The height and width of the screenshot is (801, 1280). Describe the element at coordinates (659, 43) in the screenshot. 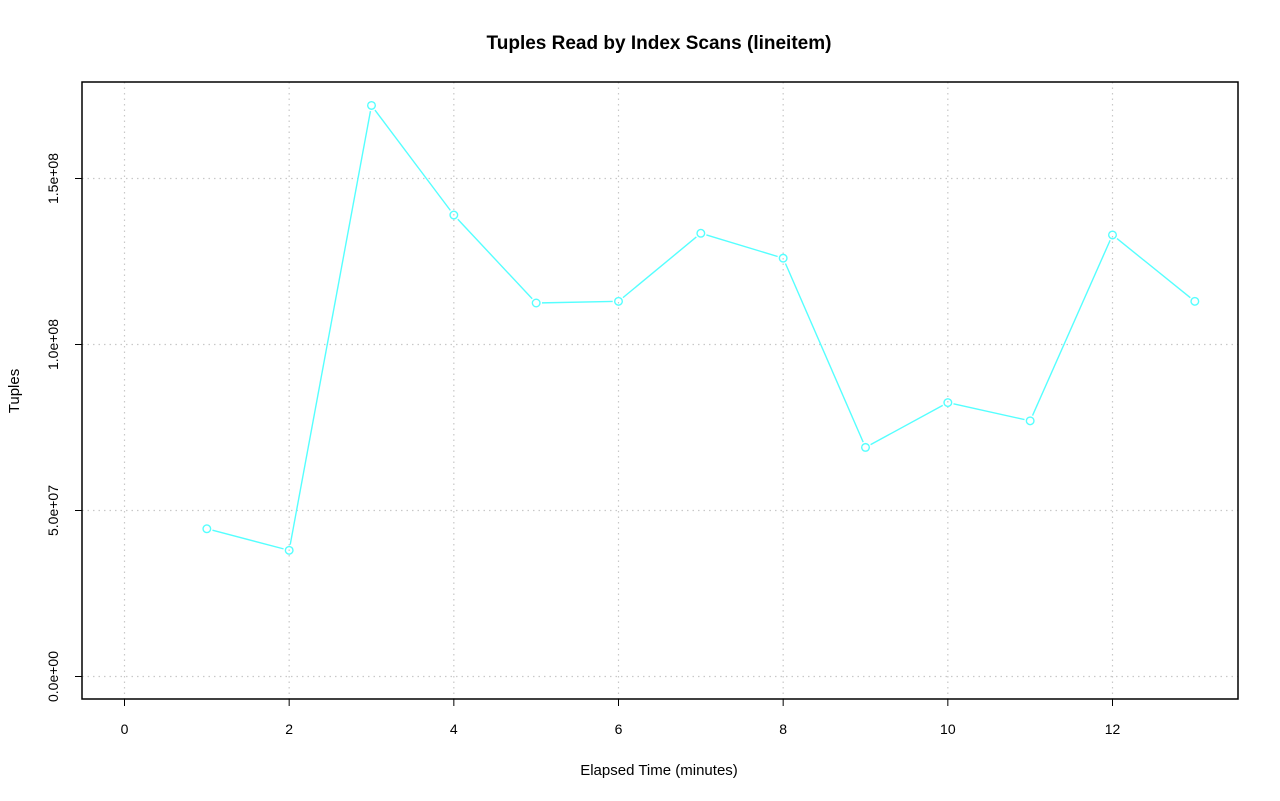

I see `chart-title: Tuples Read by Index Scans (lineitem)` at that location.